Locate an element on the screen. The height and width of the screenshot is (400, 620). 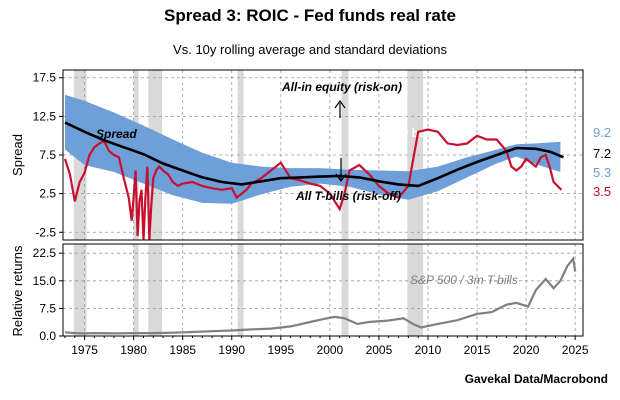
end-value-label: 3.5 is located at coordinates (602, 191).